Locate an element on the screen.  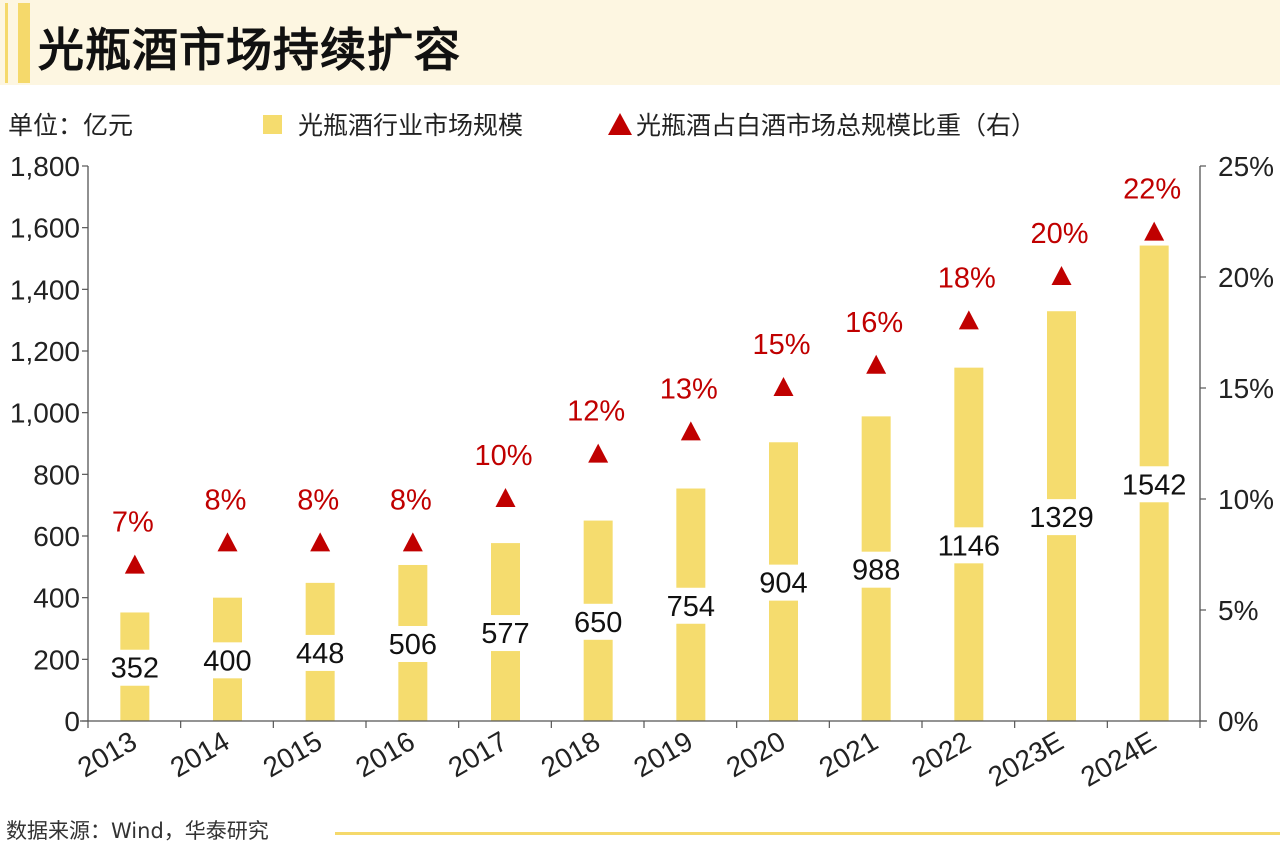
y-tick-label-right: 10% is located at coordinates (1246, 499).